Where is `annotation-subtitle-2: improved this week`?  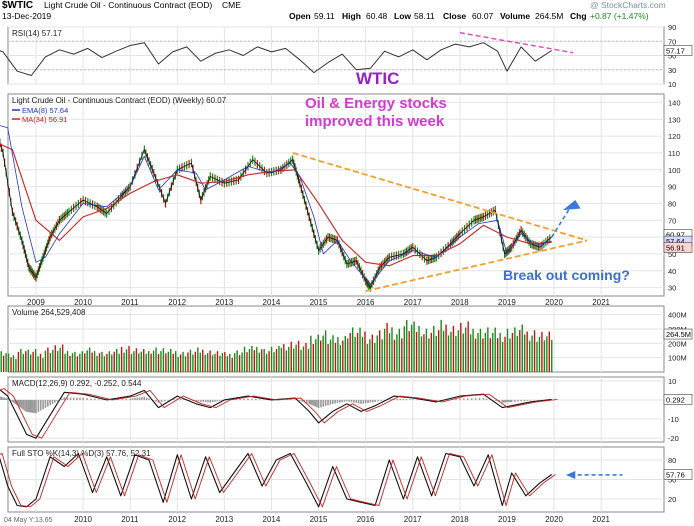
annotation-subtitle-2: improved this week is located at coordinates (375, 121).